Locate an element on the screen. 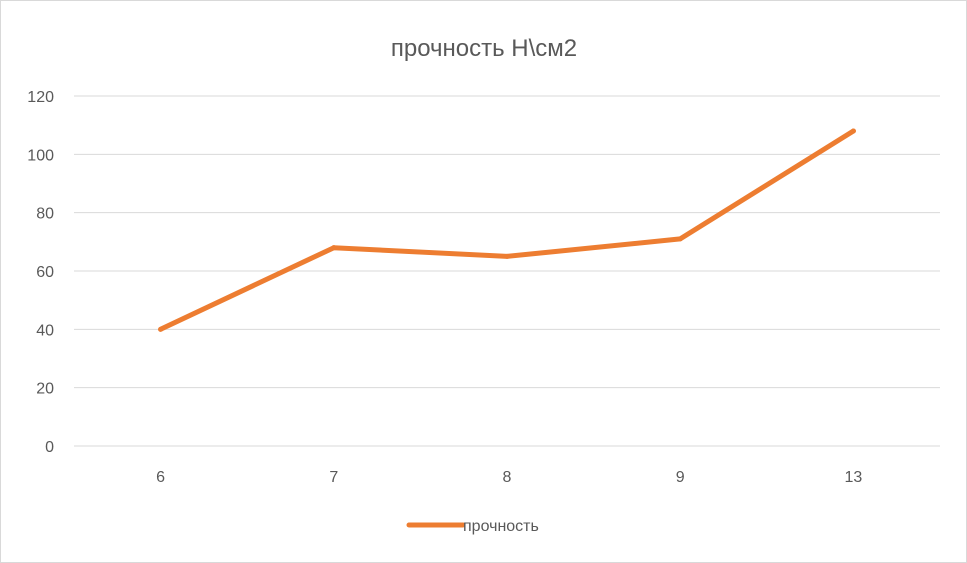  y-tick-label: 80 is located at coordinates (45, 214).